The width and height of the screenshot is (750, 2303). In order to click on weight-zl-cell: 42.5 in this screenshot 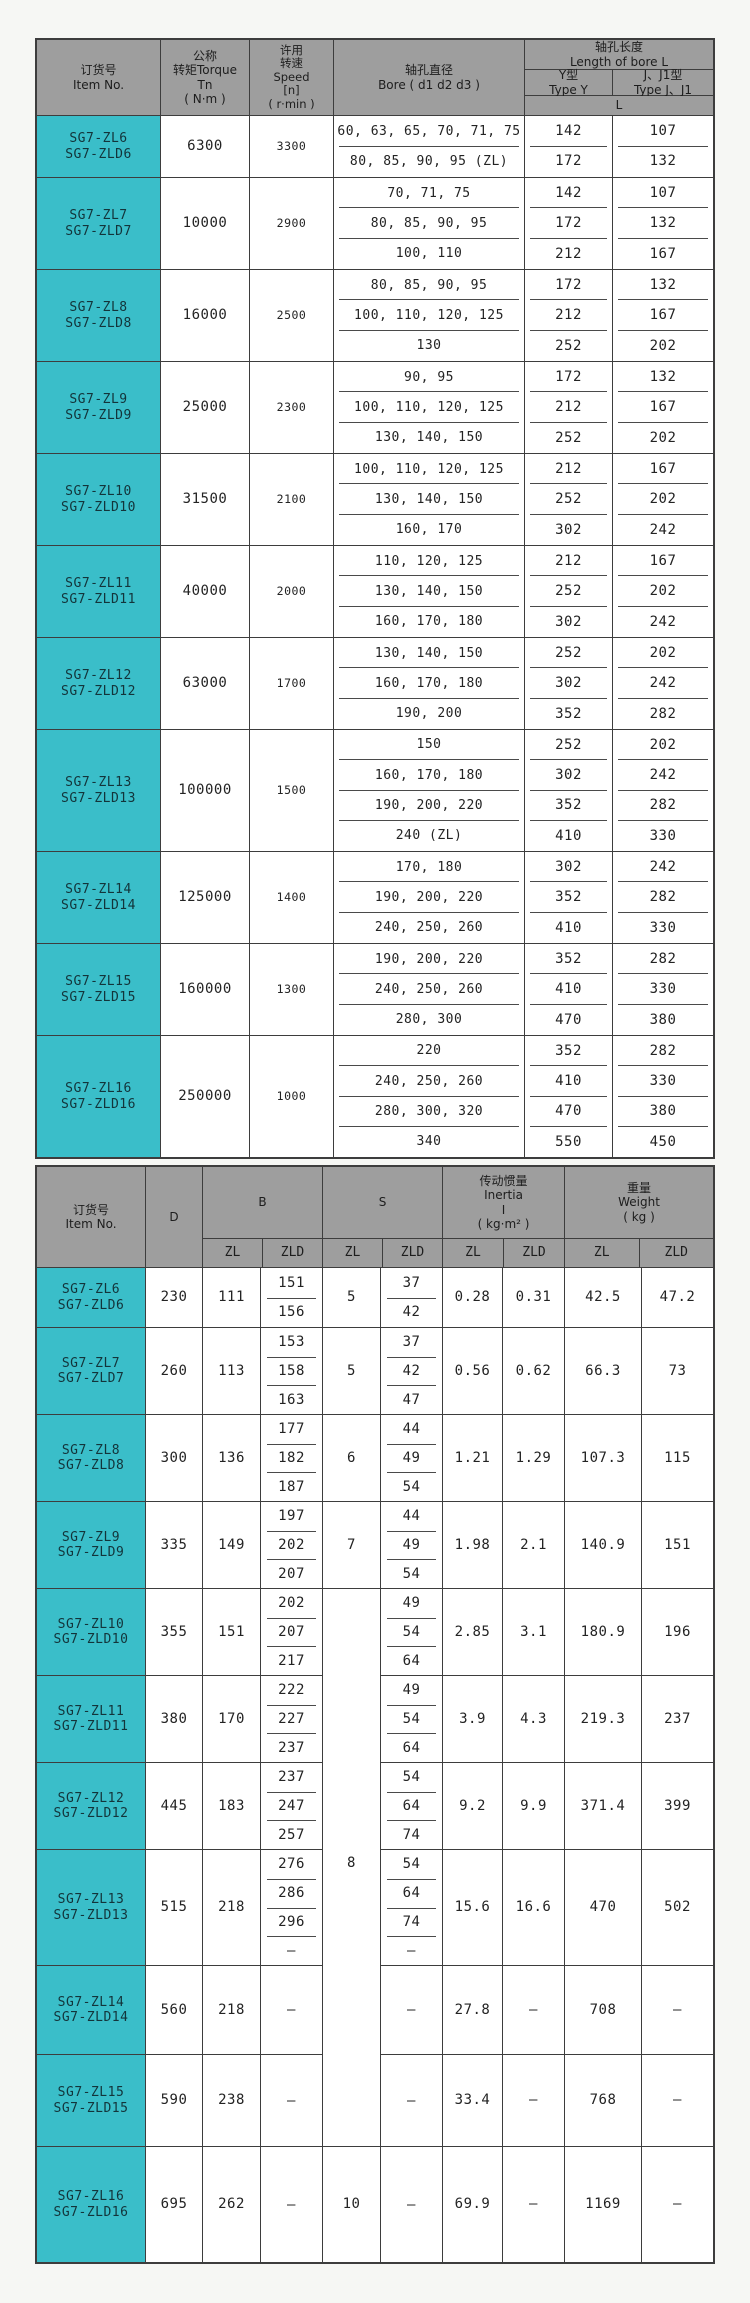, I will do `click(603, 1297)`.